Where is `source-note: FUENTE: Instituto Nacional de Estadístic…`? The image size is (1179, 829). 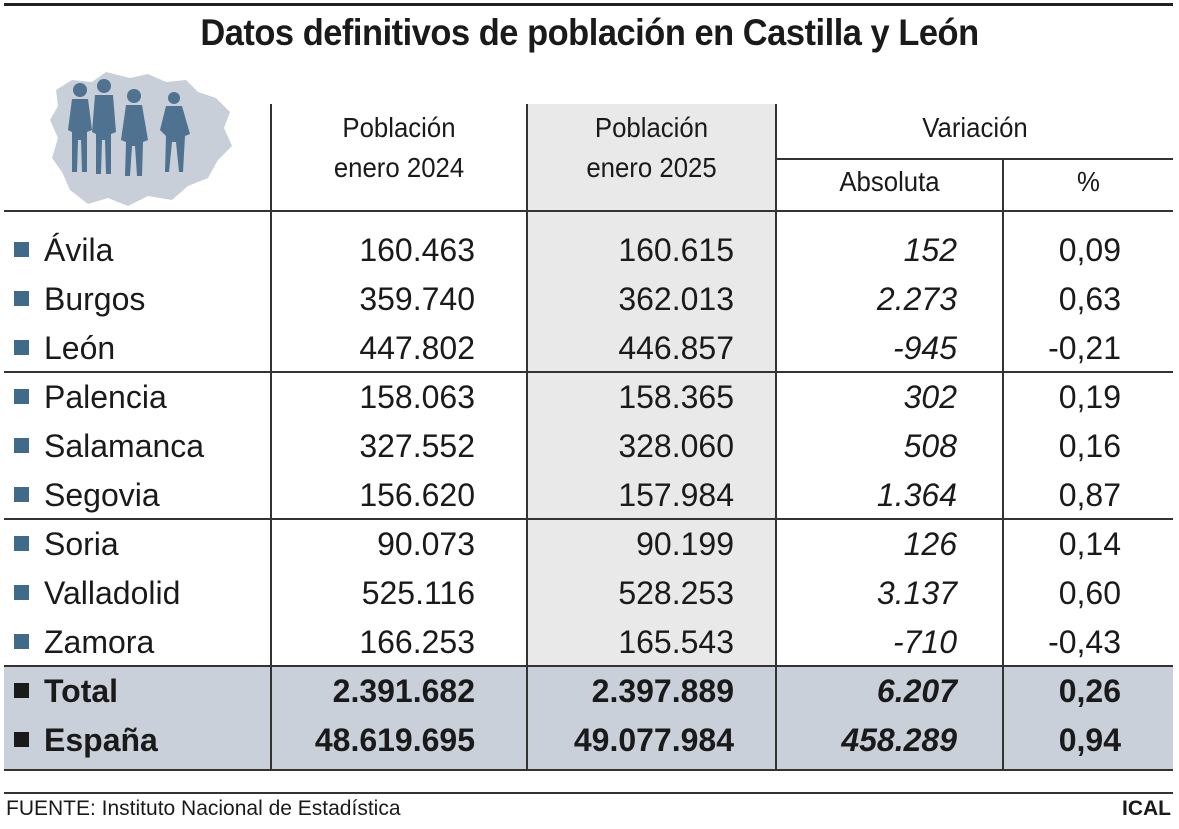 source-note: FUENTE: Instituto Nacional de Estadístic… is located at coordinates (203, 808).